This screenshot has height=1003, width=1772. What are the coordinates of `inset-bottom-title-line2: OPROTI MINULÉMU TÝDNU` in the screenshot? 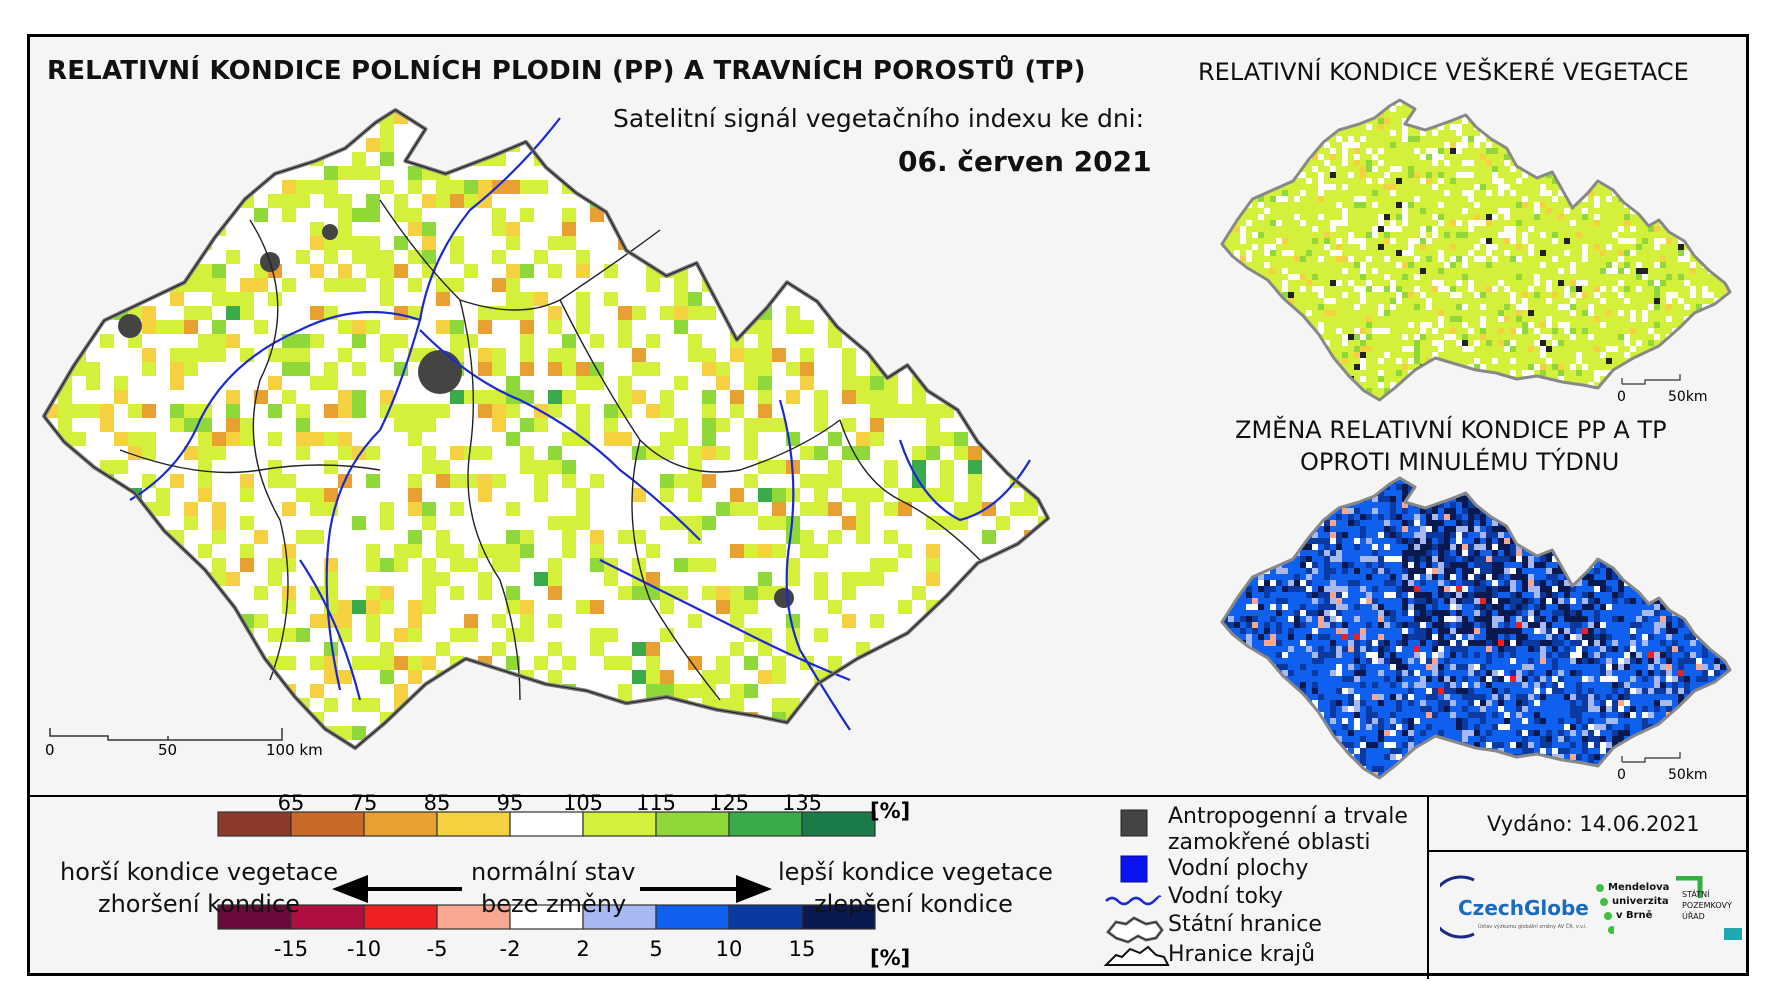 It's located at (1460, 462).